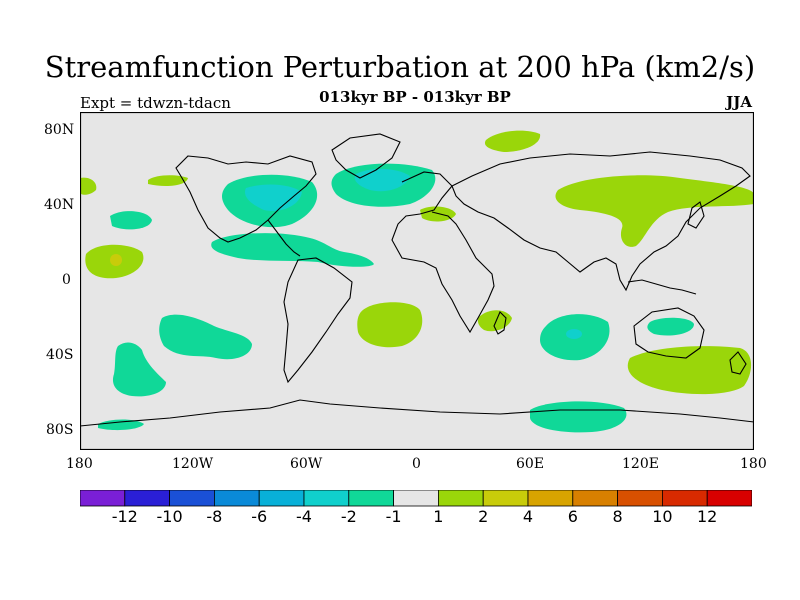 This screenshot has height=600, width=800. I want to click on colorbar-label-7: 1, so click(438, 516).